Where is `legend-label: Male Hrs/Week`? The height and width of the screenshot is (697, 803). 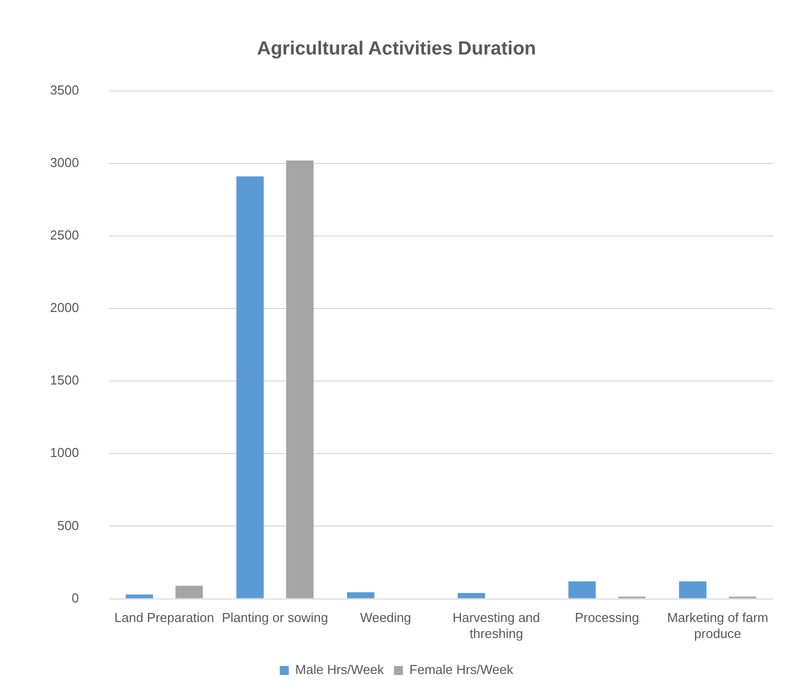 legend-label: Male Hrs/Week is located at coordinates (339, 670).